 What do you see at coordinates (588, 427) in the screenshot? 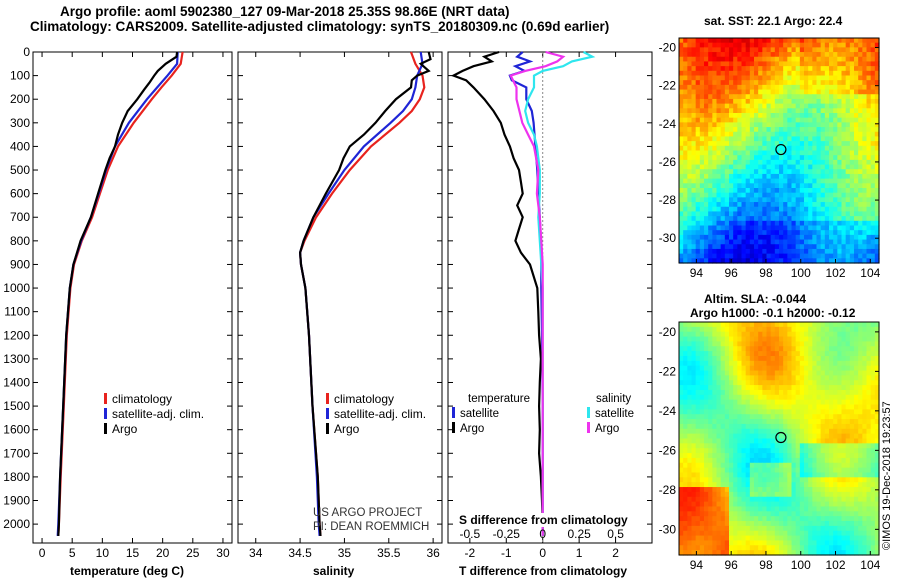
I see `legend-swatch` at bounding box center [588, 427].